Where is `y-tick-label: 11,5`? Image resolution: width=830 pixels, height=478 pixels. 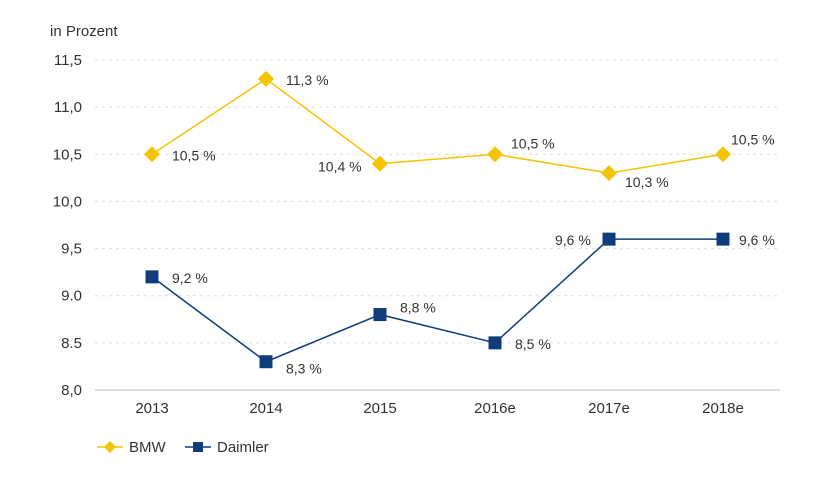
y-tick-label: 11,5 is located at coordinates (68, 60).